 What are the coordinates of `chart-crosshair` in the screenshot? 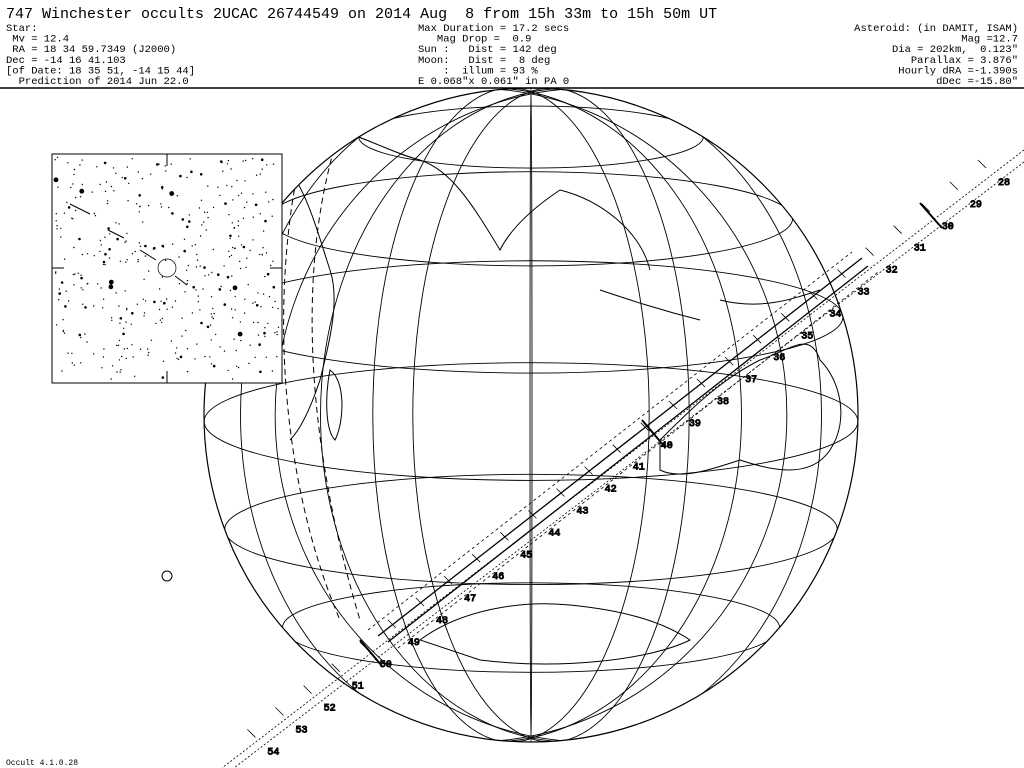 It's located at (167, 268).